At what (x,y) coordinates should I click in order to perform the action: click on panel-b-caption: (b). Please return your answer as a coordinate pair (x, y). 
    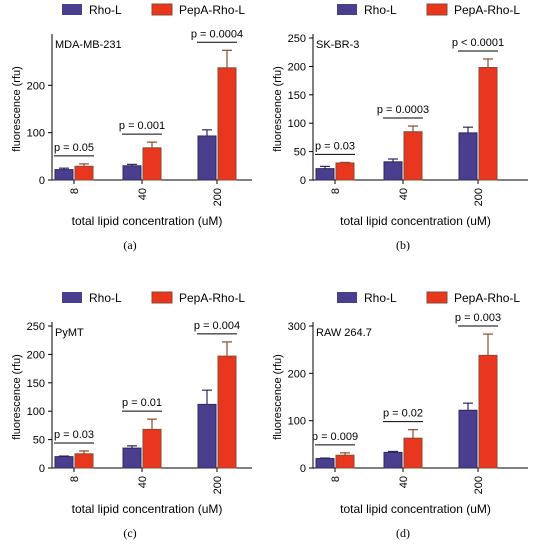
    Looking at the image, I should click on (403, 245).